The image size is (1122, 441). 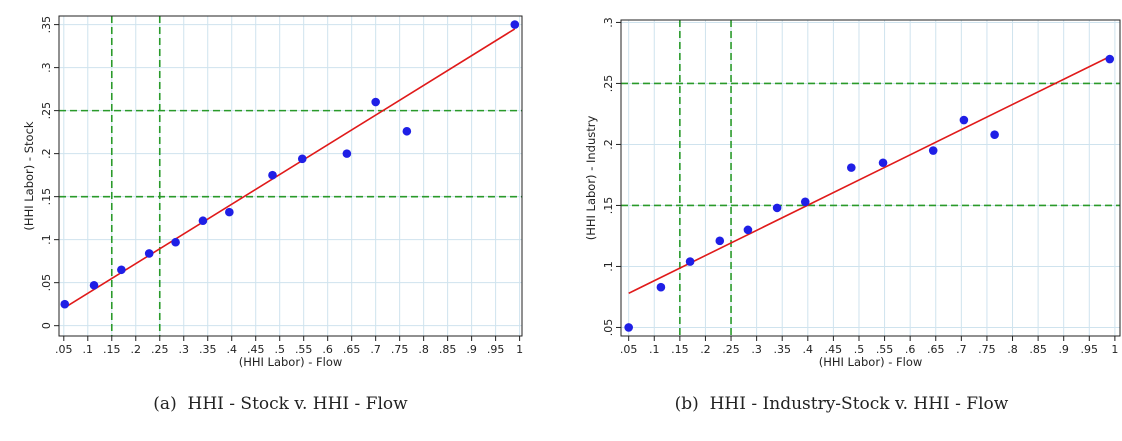 I want to click on x-tick-label-b: .85, so click(x=1038, y=349).